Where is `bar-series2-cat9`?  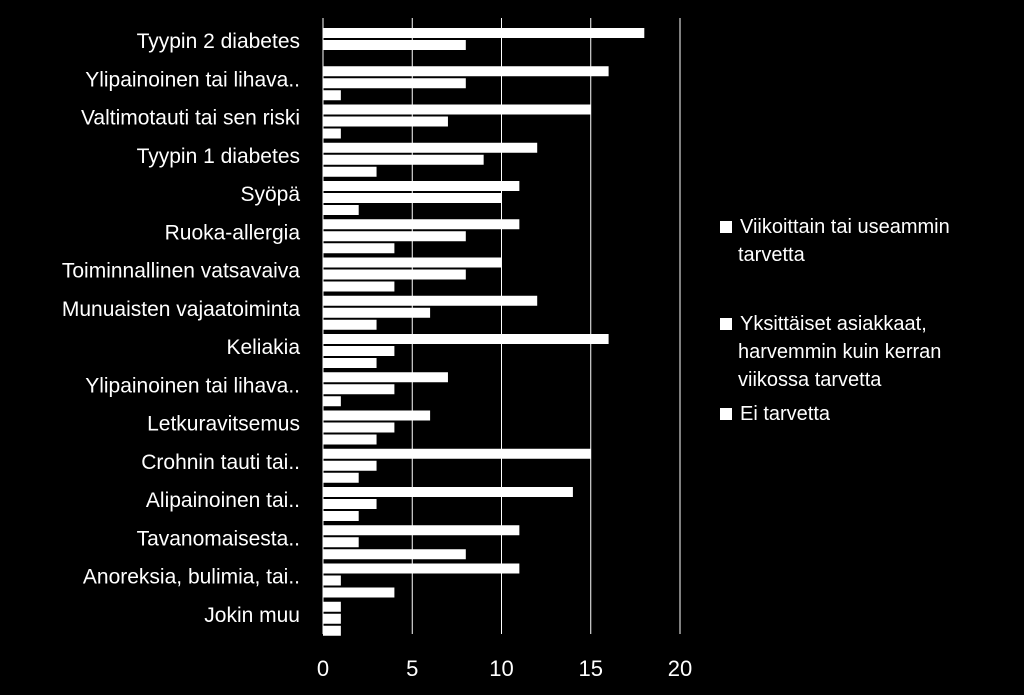 bar-series2-cat9 is located at coordinates (359, 351).